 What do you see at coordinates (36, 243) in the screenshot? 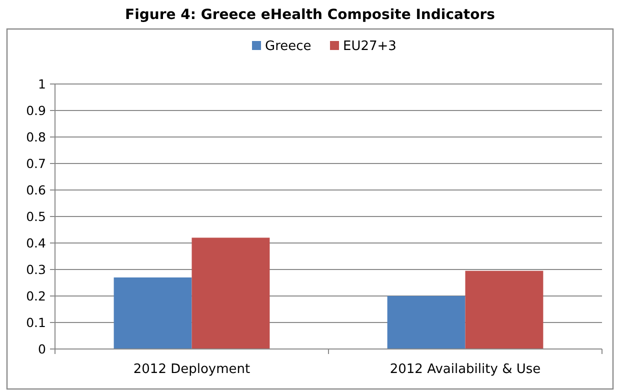
I see `y-tick-label: 0.4` at bounding box center [36, 243].